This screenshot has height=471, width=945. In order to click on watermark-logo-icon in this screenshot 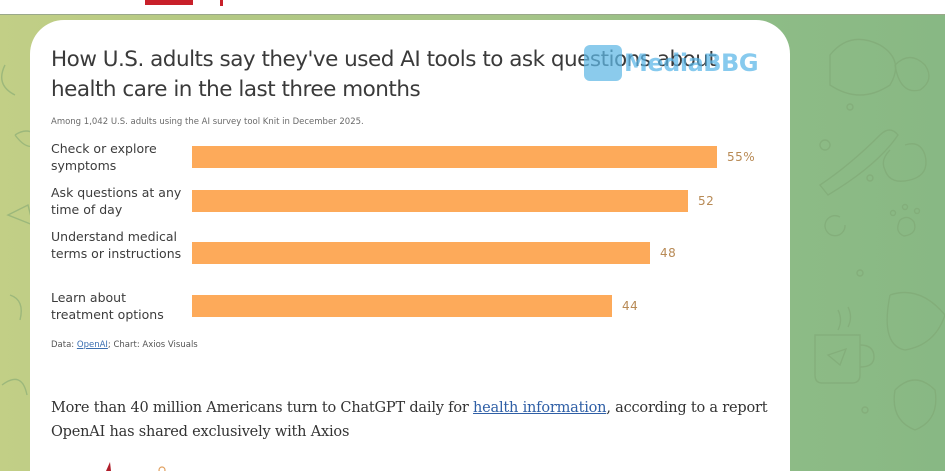, I will do `click(603, 63)`.